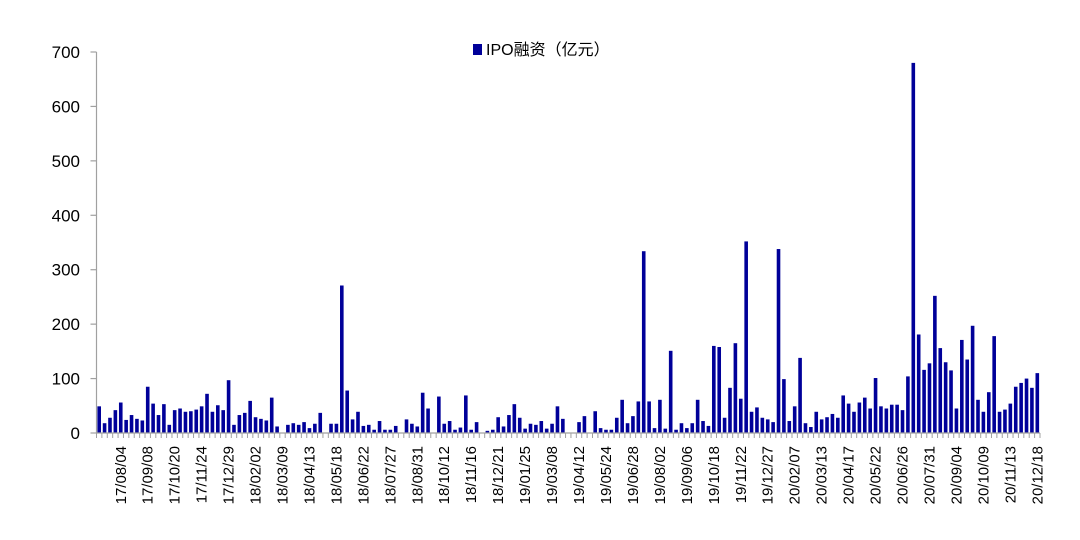 This screenshot has height=540, width=1080. Describe the element at coordinates (929, 475) in the screenshot. I see `x-tick-label: 20/07/31` at that location.